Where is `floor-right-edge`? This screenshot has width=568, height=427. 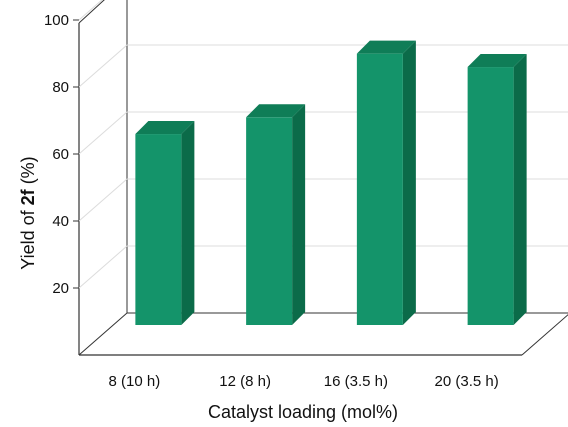
floor-right-edge is located at coordinates (544, 335).